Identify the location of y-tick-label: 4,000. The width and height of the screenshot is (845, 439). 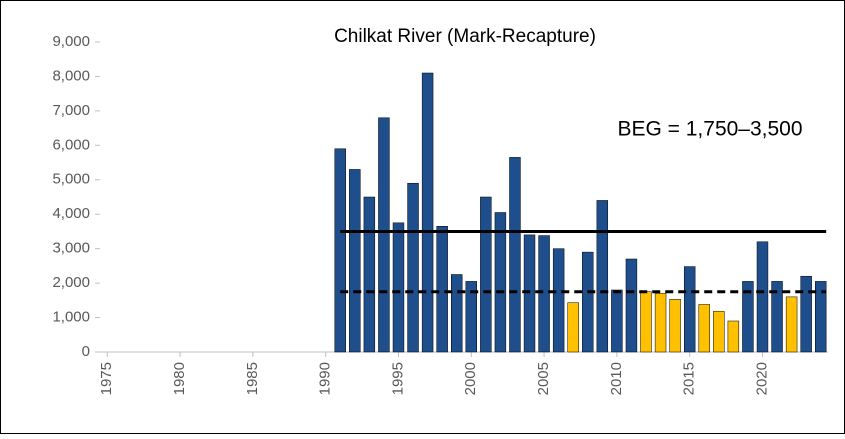
(71, 213).